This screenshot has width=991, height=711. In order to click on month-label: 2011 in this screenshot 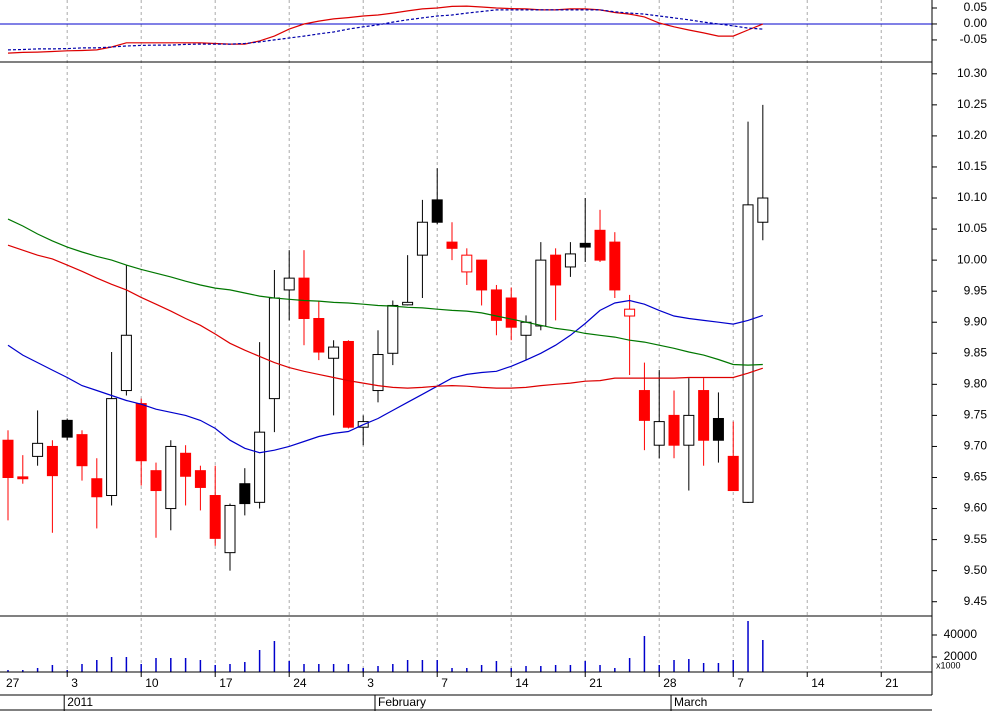, I will do `click(80, 702)`.